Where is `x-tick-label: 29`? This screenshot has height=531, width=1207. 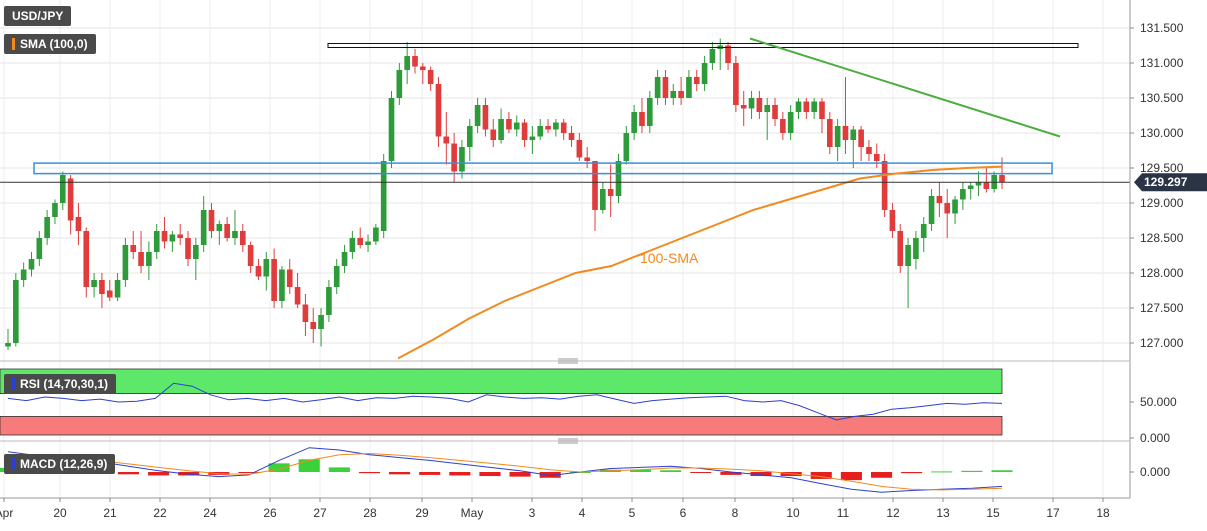
x-tick-label: 29 is located at coordinates (422, 513).